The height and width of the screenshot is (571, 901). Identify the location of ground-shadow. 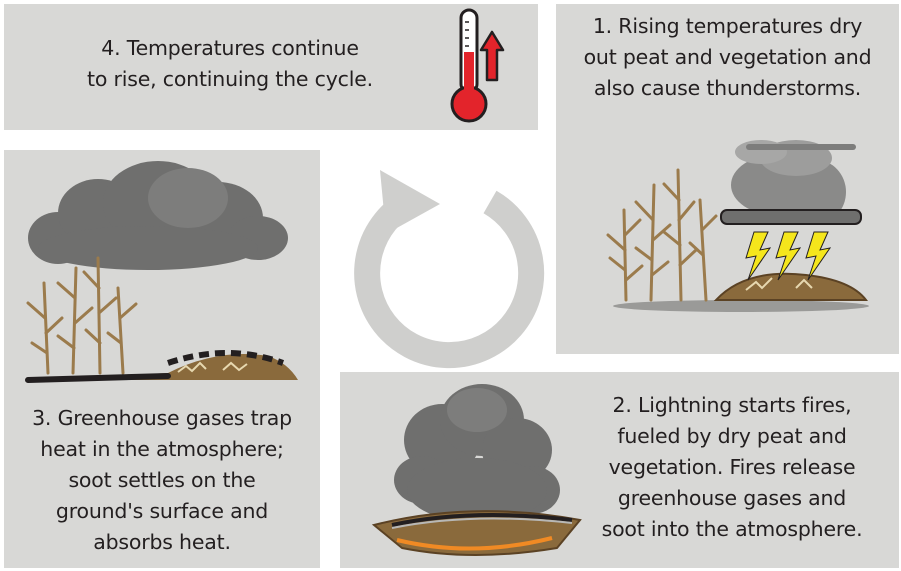
(741, 306).